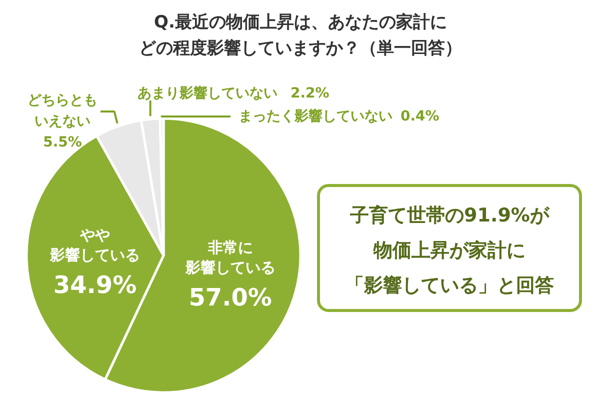  Describe the element at coordinates (95, 284) in the screenshot. I see `data-label: 34.9%` at that location.